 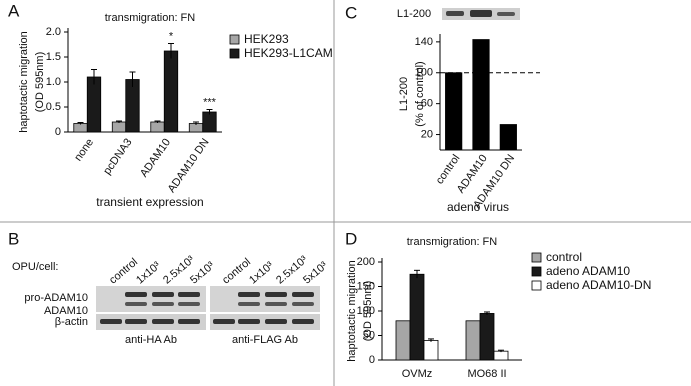 What do you see at coordinates (53, 57) in the screenshot?
I see `y-tick-label: 1.5` at bounding box center [53, 57].